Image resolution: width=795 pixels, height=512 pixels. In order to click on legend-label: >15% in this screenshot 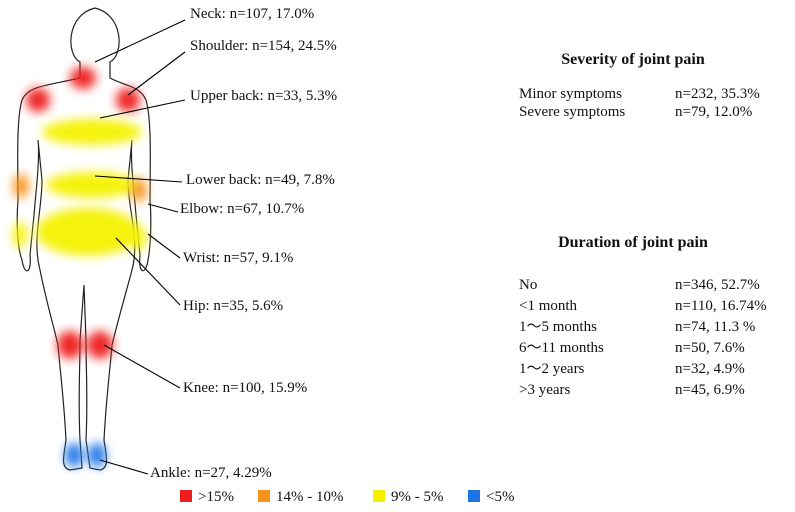, I will do `click(216, 497)`.